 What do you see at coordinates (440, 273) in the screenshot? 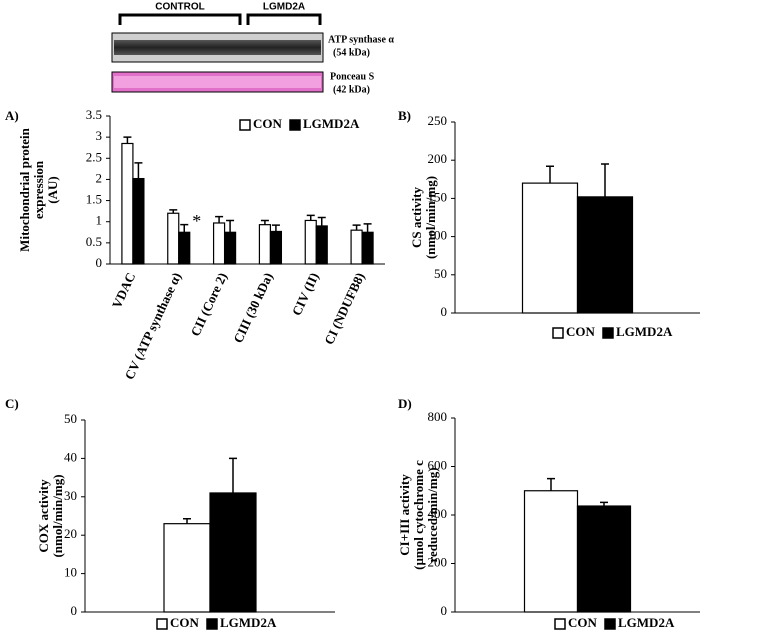
I see `y-tick-label: 50` at bounding box center [440, 273].